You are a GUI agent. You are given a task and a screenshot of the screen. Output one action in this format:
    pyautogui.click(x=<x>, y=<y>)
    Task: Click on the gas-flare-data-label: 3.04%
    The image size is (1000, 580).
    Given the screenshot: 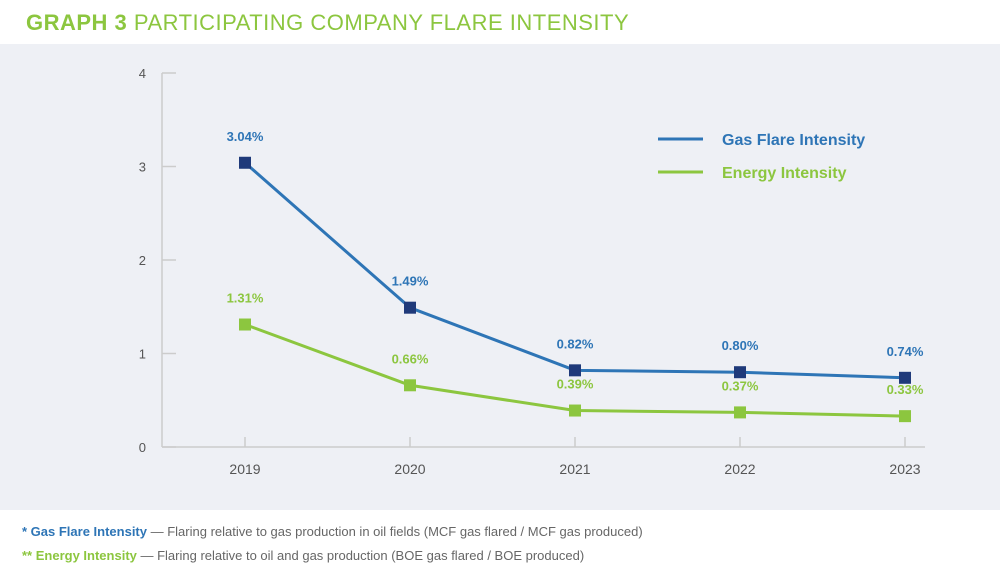 What is the action you would take?
    pyautogui.click(x=245, y=136)
    